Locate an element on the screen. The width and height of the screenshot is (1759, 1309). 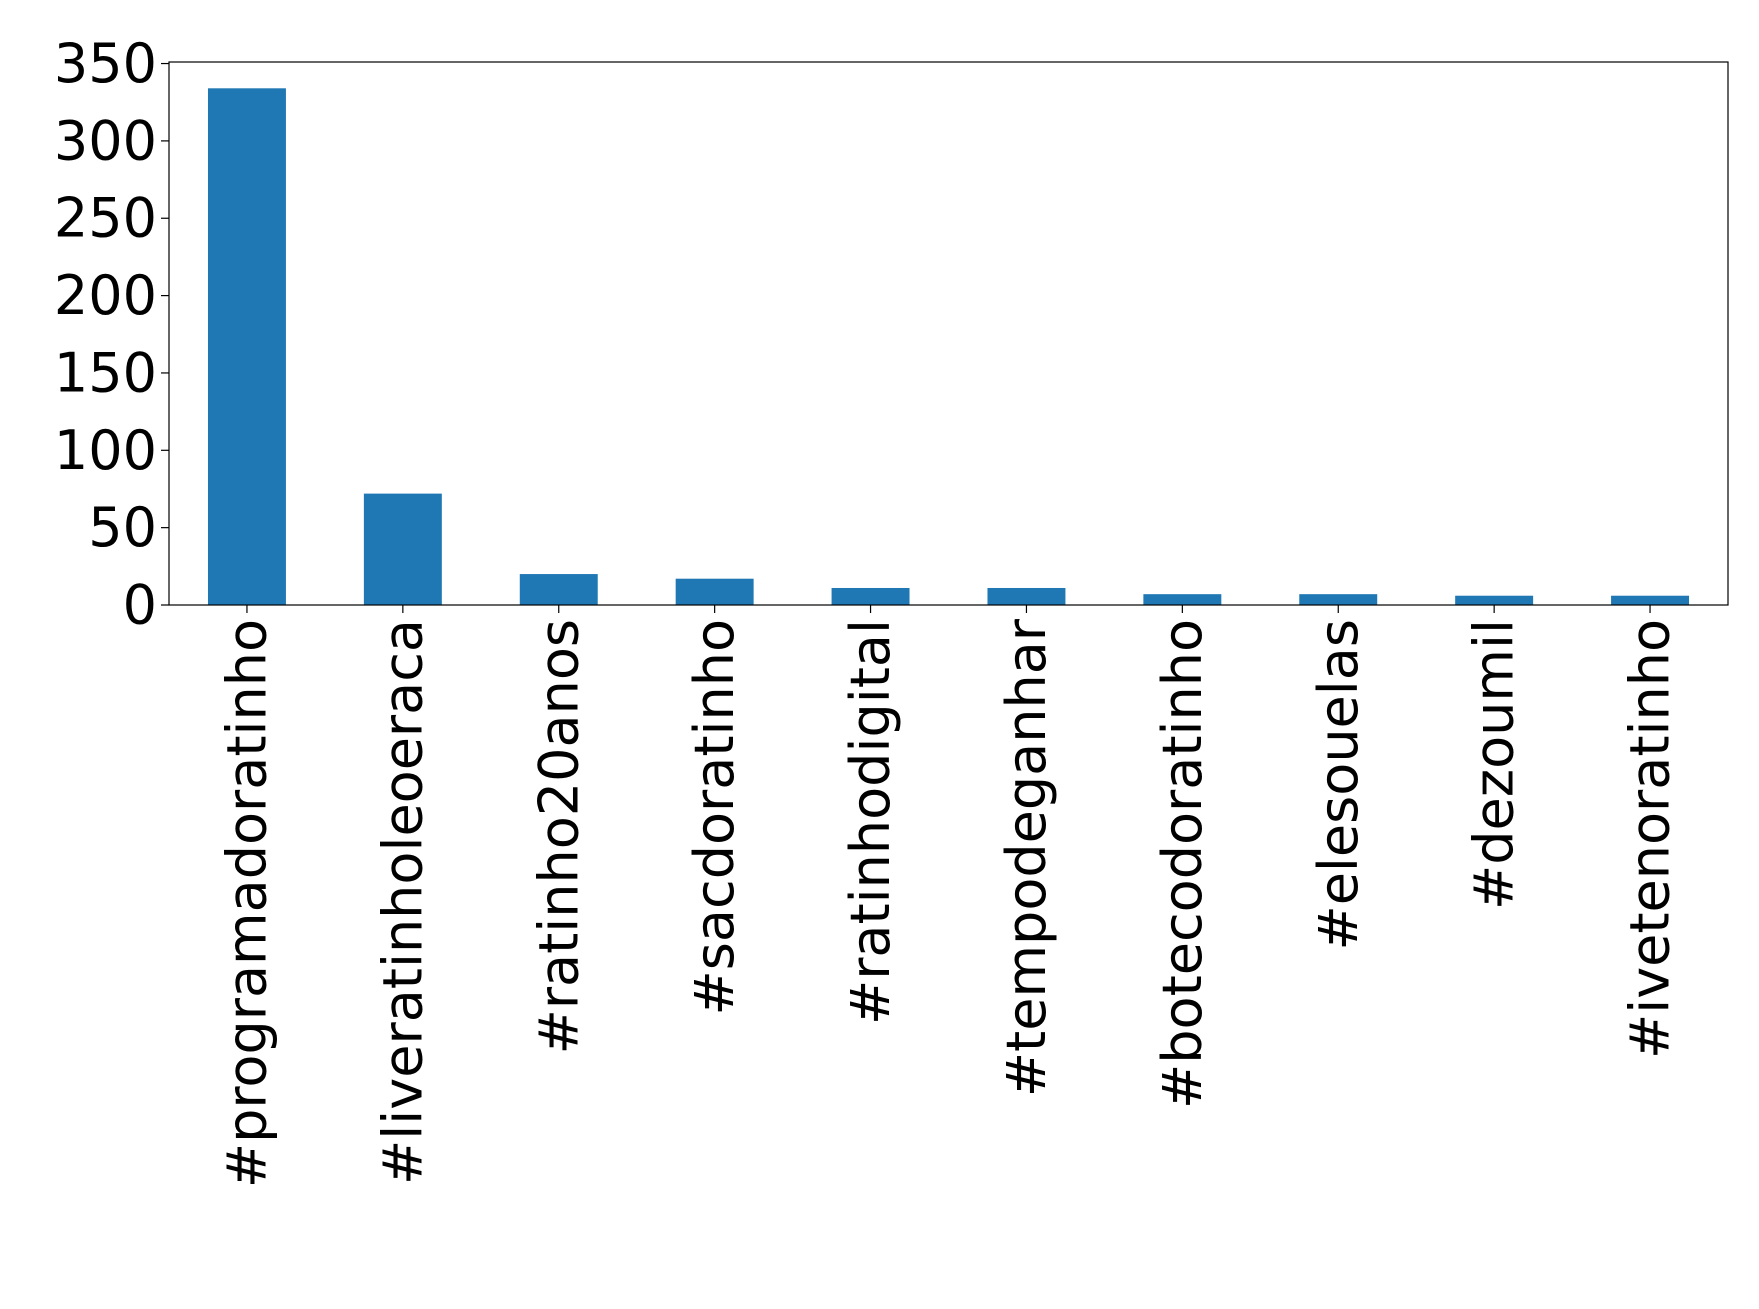
x-tick-label: #elesouelas is located at coordinates (1338, 785).